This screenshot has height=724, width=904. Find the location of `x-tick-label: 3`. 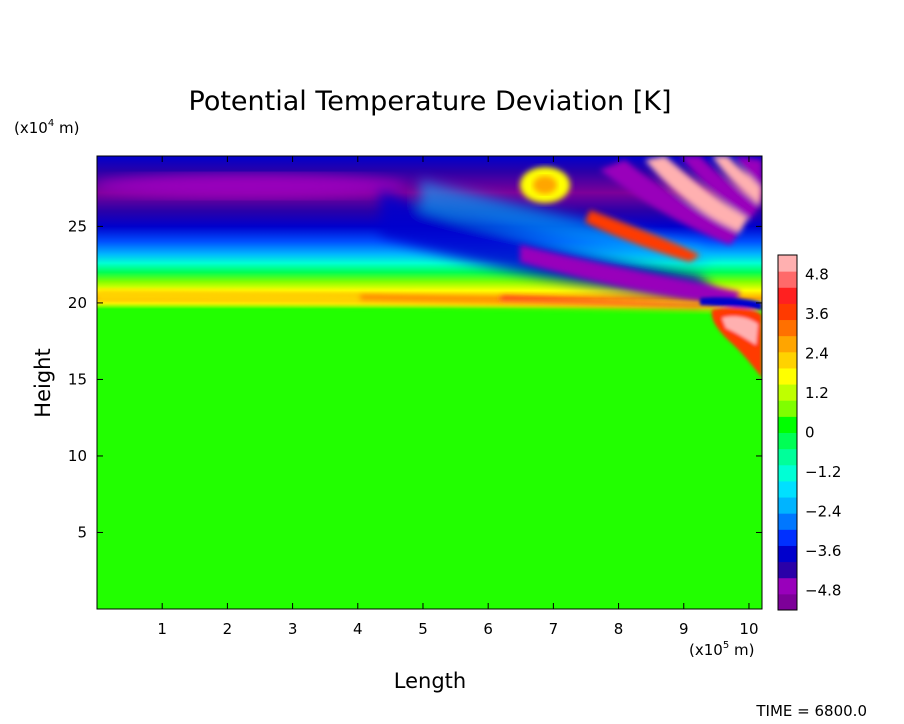

x-tick-label: 3 is located at coordinates (293, 629).